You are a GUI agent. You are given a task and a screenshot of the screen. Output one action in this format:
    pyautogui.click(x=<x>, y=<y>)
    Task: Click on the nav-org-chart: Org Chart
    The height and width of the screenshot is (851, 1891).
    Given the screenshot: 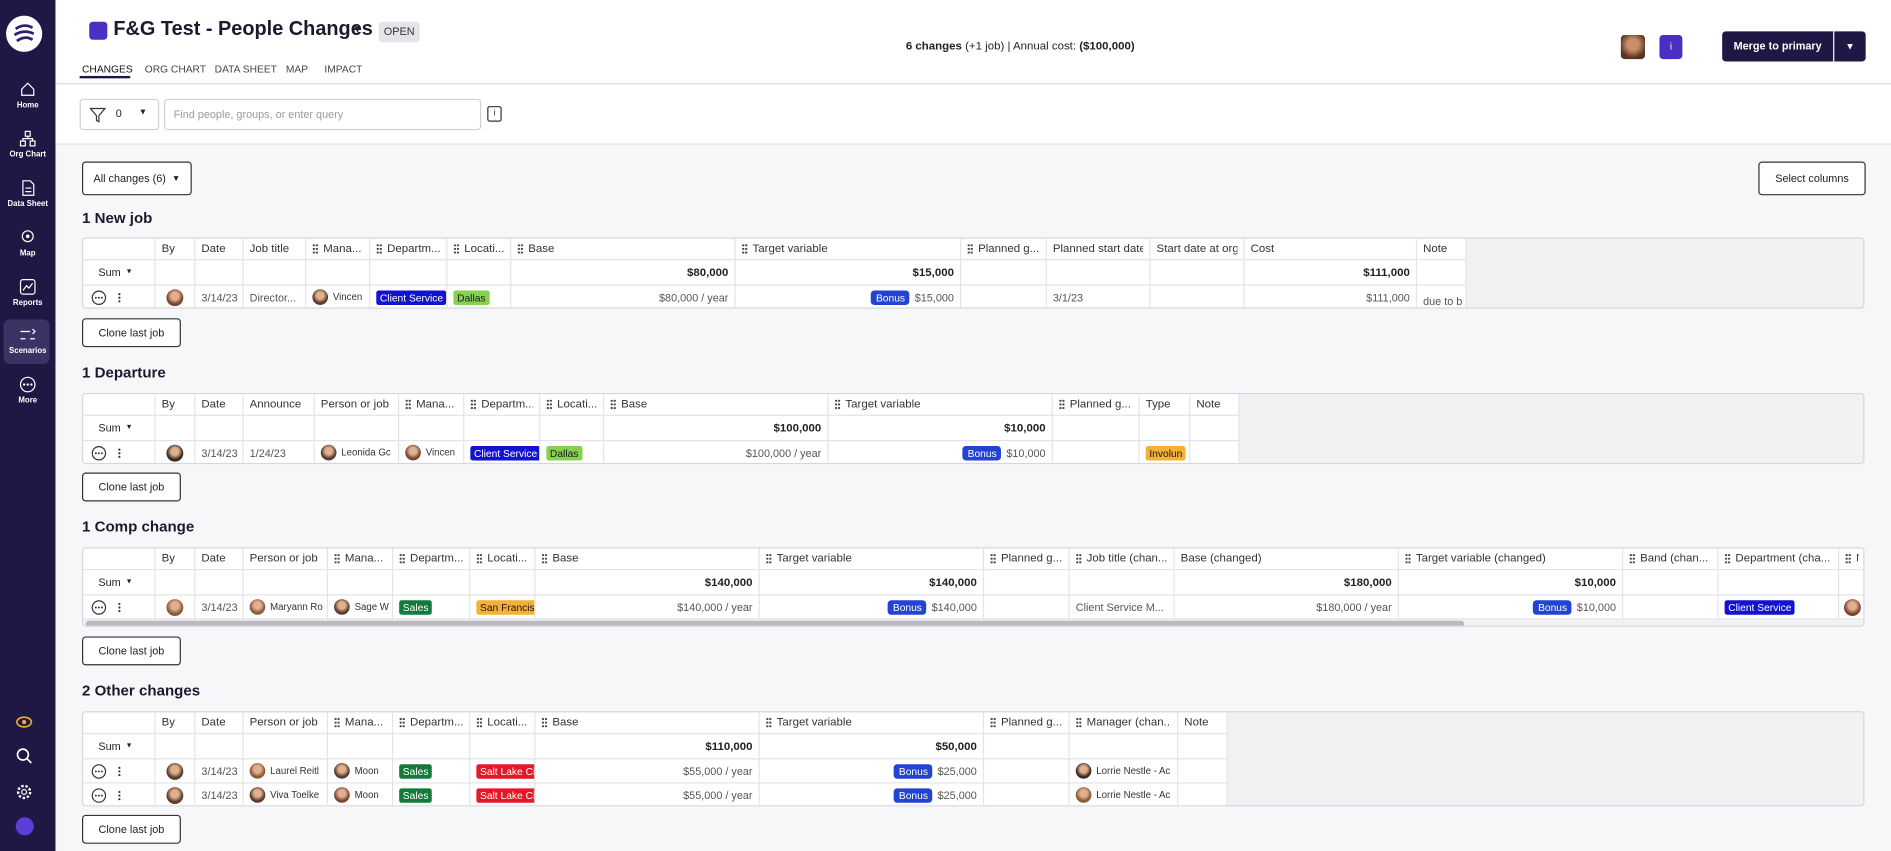 What is the action you would take?
    pyautogui.click(x=27, y=144)
    